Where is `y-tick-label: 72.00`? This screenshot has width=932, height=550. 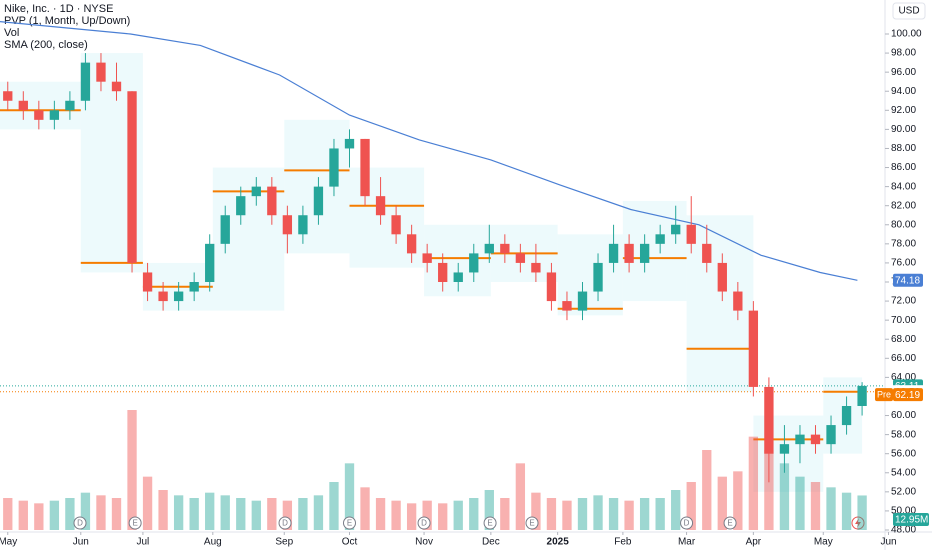 y-tick-label: 72.00 is located at coordinates (903, 301).